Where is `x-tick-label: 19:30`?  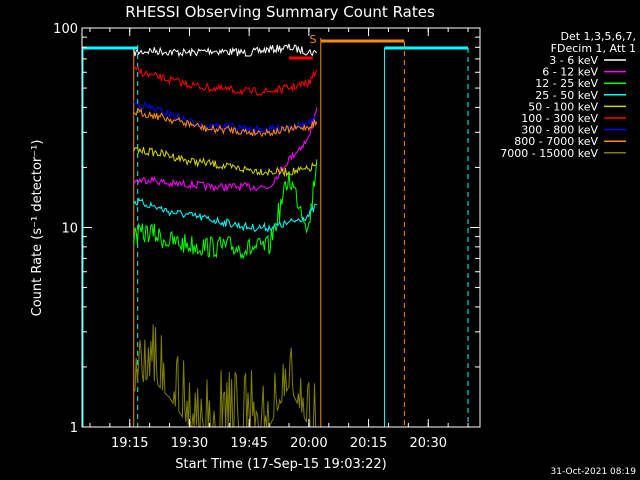 x-tick-label: 19:30 is located at coordinates (189, 443).